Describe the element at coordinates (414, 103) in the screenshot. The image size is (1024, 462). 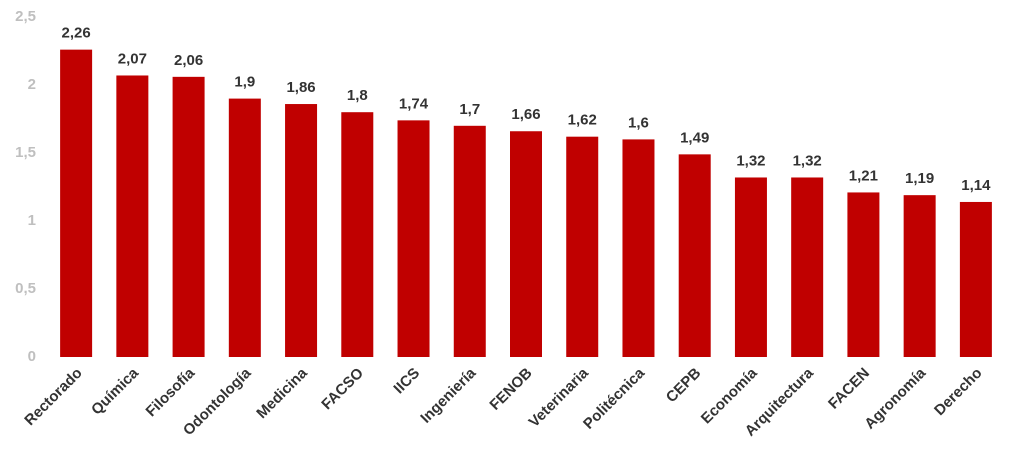
I see `value-label: 1,74` at that location.